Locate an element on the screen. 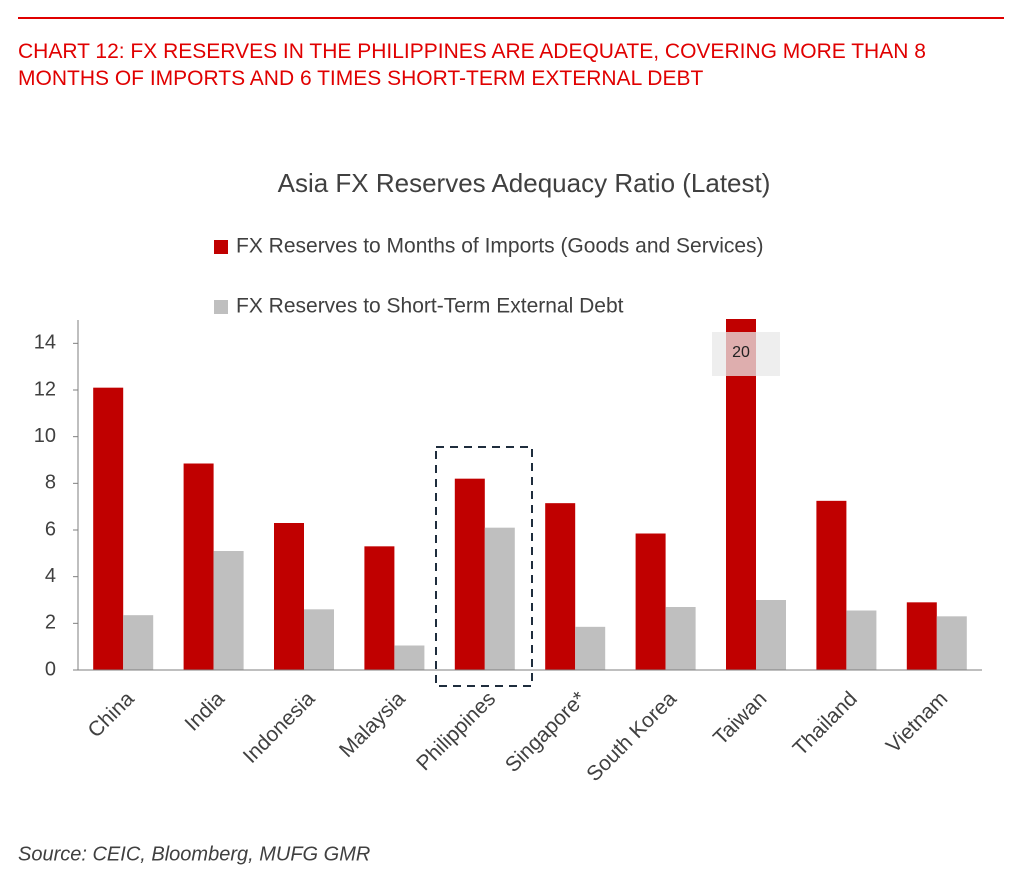 This screenshot has height=893, width=1022. y-tick-label: 0 is located at coordinates (50, 669).